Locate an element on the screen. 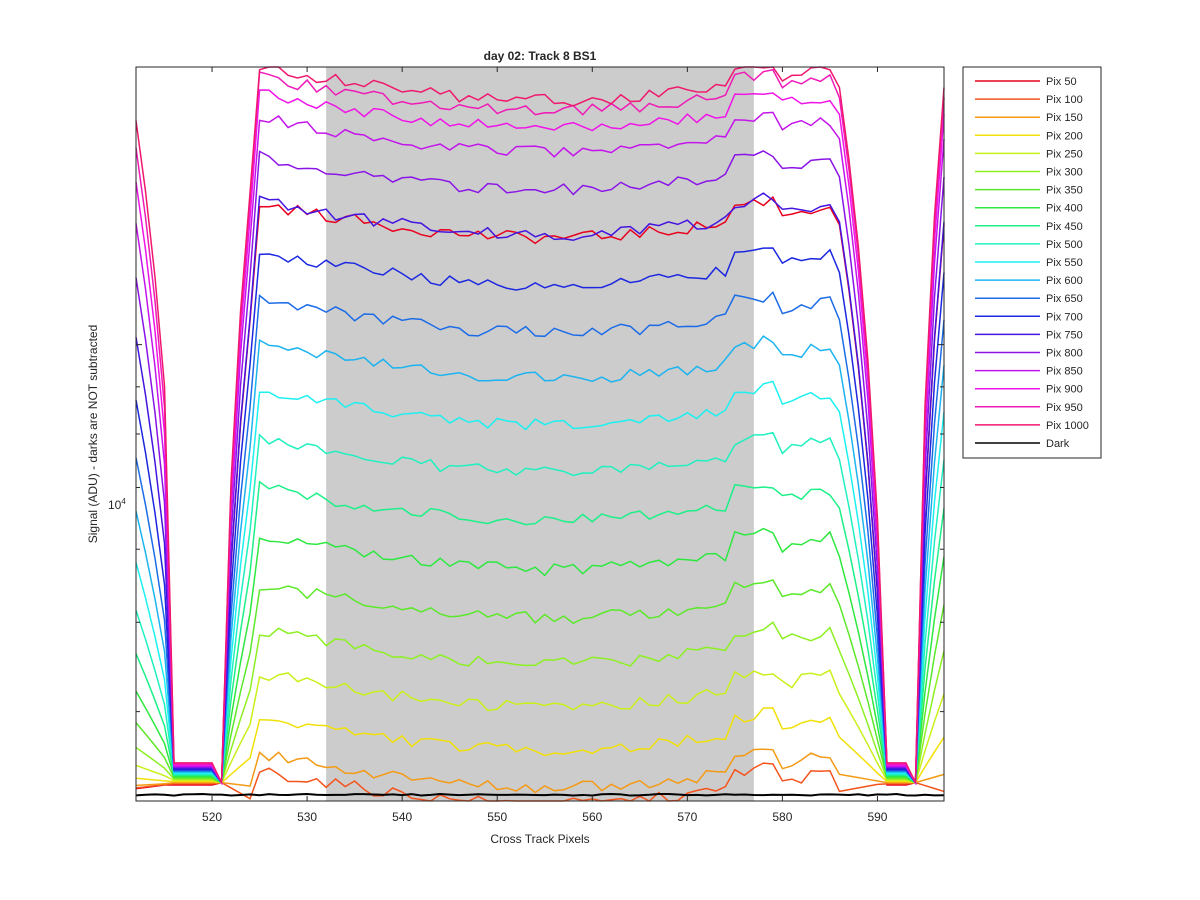  legend-label: Pix 950 is located at coordinates (1064, 408).